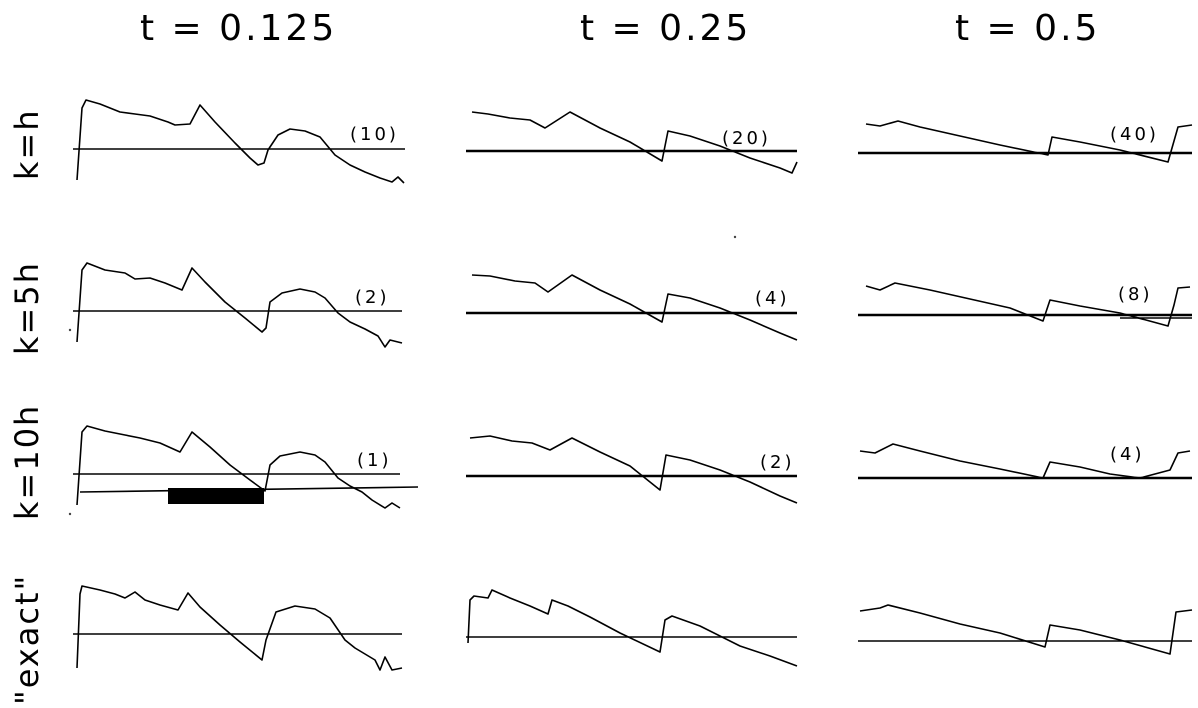  I want to click on refinement-count: (40), so click(1134, 134).